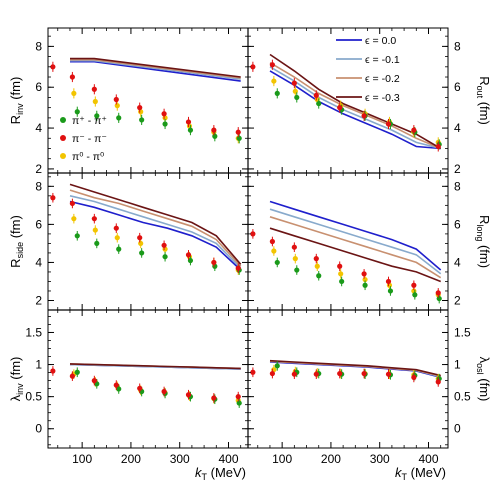 This screenshot has height=490, width=498. I want to click on y-tick-label: 0, so click(457, 429).